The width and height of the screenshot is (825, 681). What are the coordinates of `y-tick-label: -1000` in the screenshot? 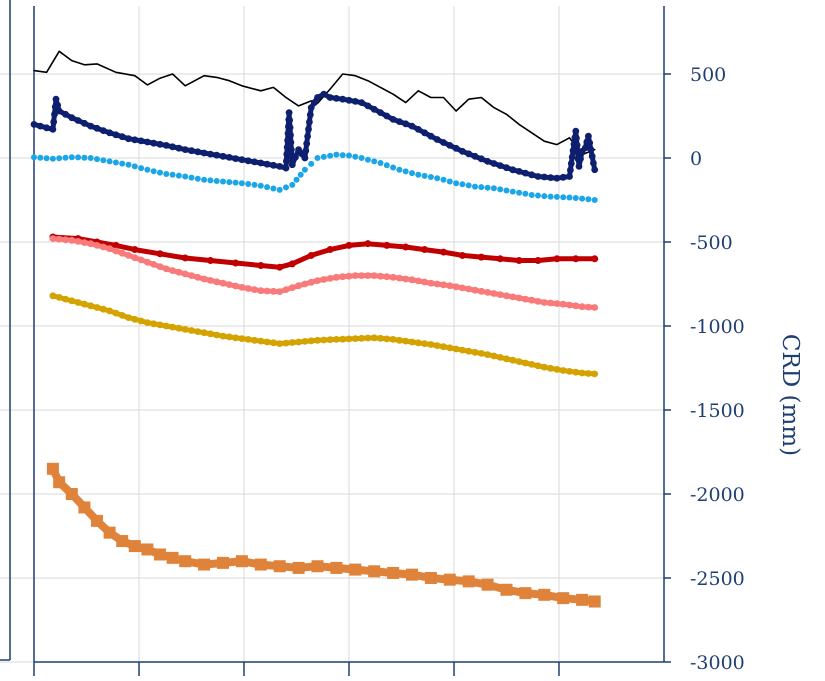 It's located at (717, 327).